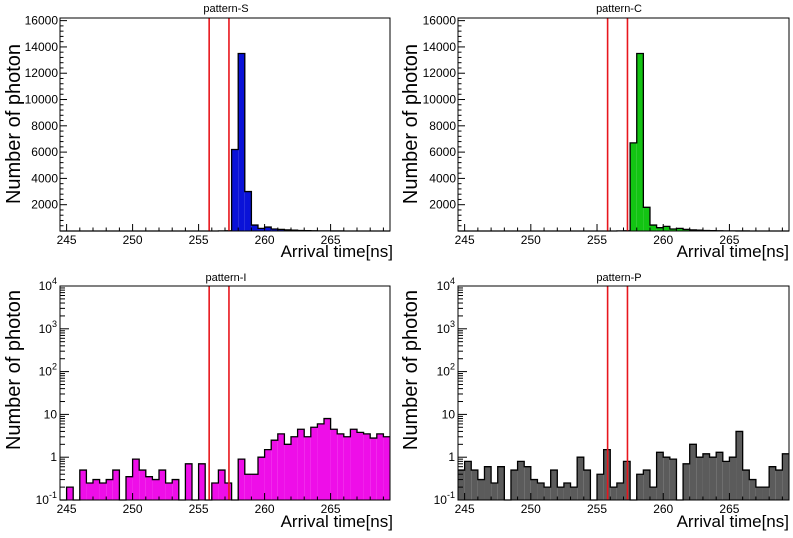 The height and width of the screenshot is (538, 793). Describe the element at coordinates (440, 73) in the screenshot. I see `y-tick-label: 12000` at that location.